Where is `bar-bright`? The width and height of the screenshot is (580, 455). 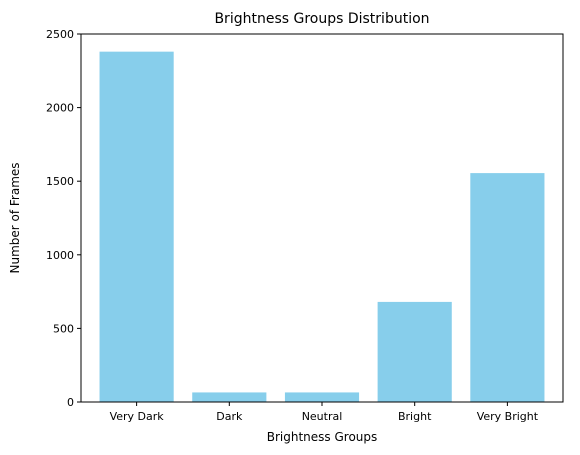 bar-bright is located at coordinates (414, 351).